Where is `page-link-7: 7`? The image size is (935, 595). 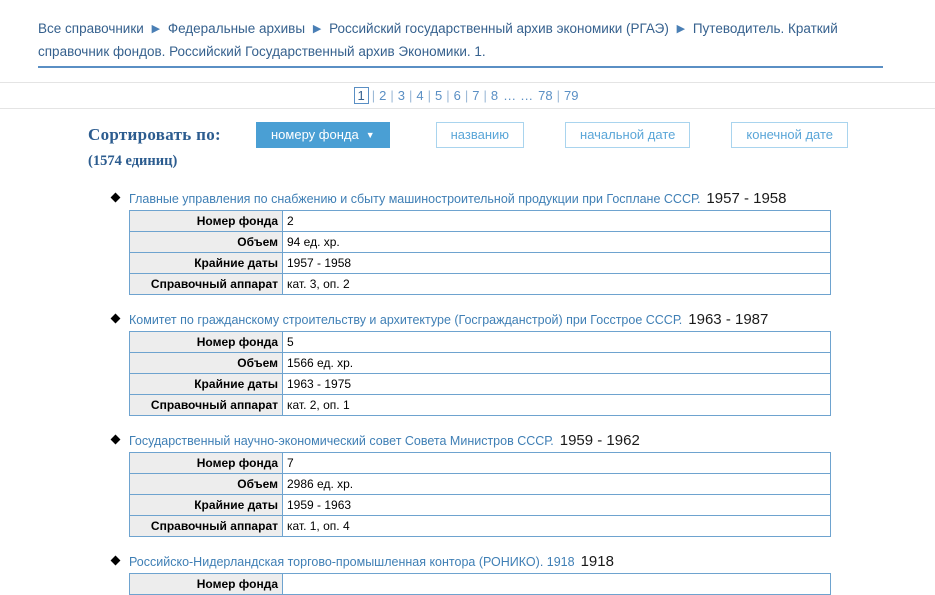 page-link-7: 7 is located at coordinates (476, 95).